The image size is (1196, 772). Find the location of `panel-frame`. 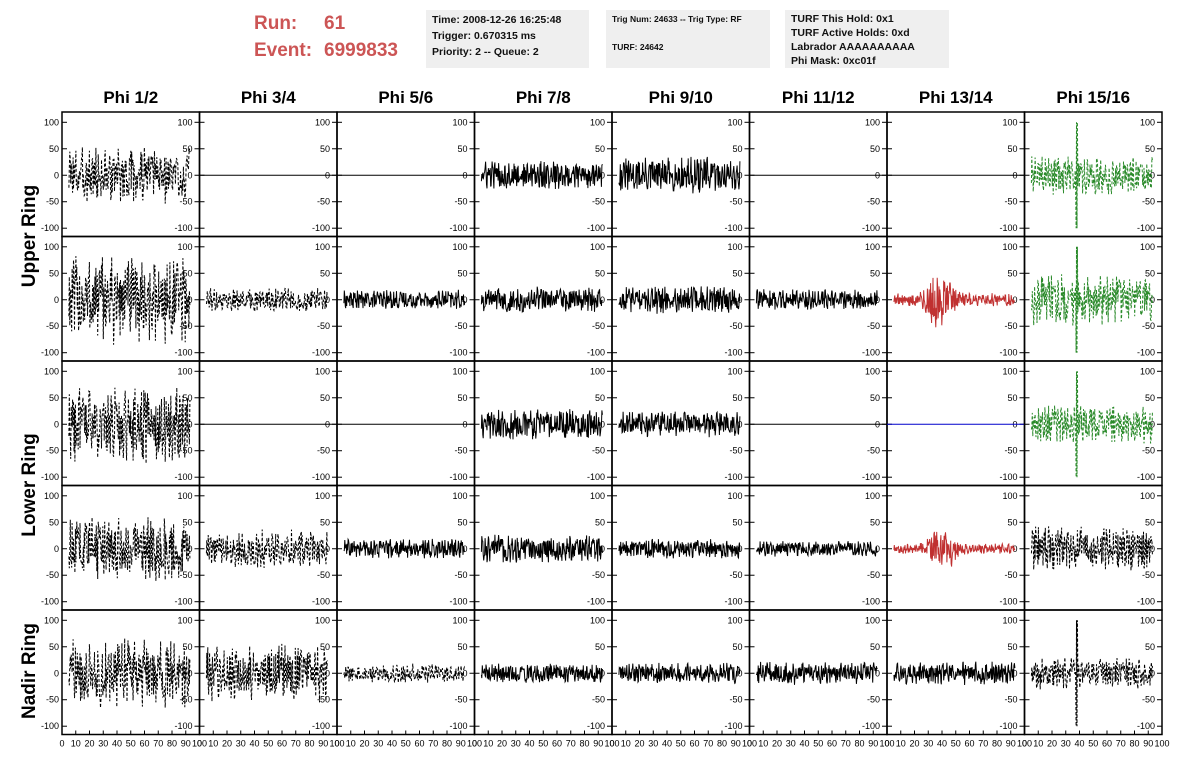

panel-frame is located at coordinates (818, 174).